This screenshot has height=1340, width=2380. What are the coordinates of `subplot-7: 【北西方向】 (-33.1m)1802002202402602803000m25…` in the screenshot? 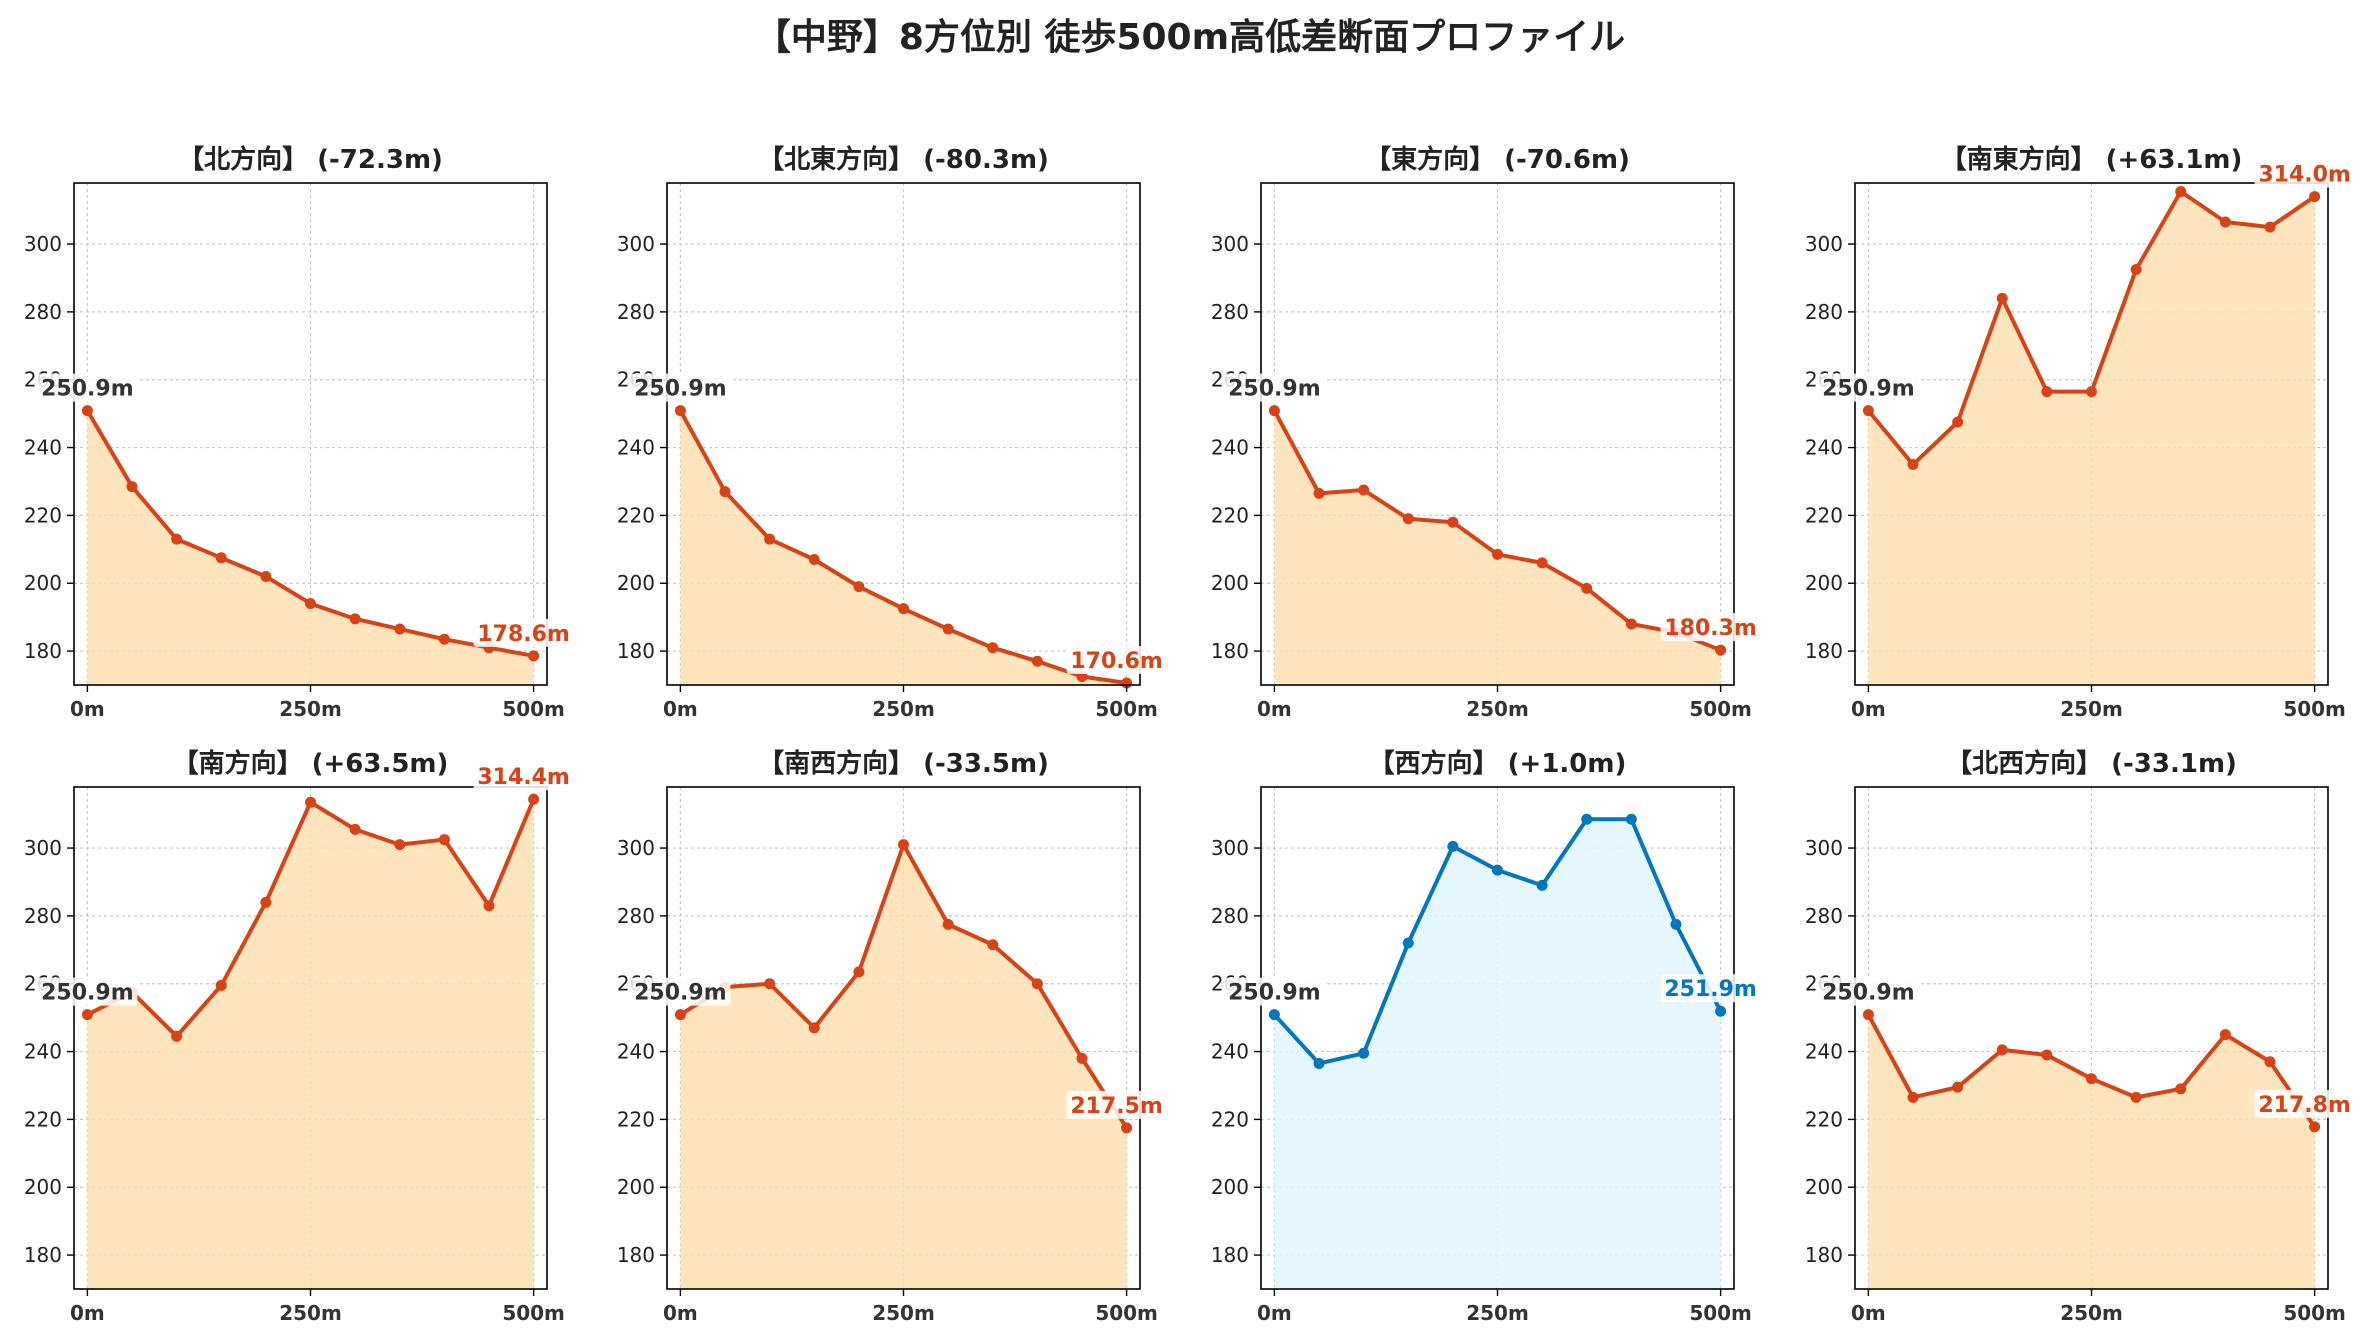 It's located at (2080, 1036).